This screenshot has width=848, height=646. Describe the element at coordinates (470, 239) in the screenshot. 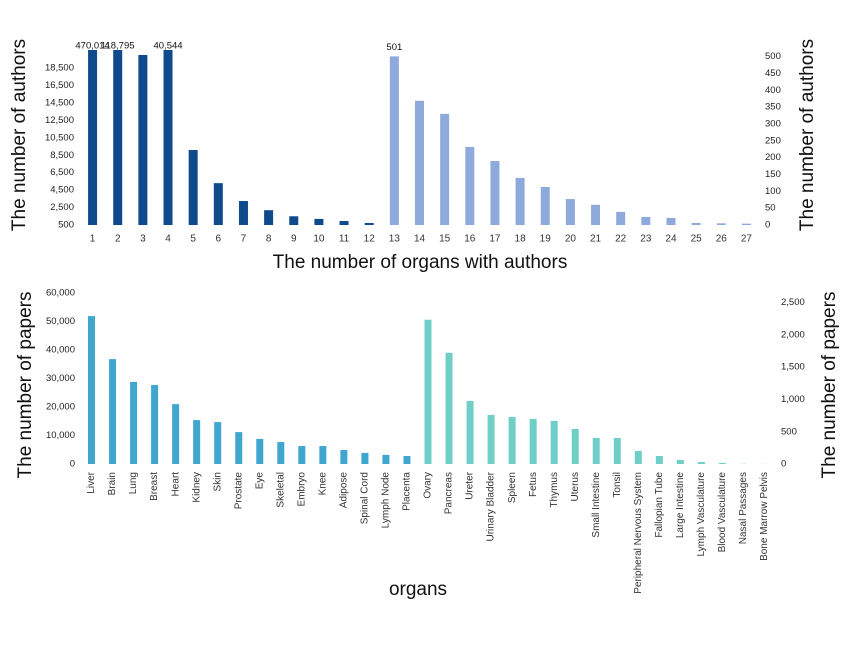

I see `x-tick-label: 16` at that location.